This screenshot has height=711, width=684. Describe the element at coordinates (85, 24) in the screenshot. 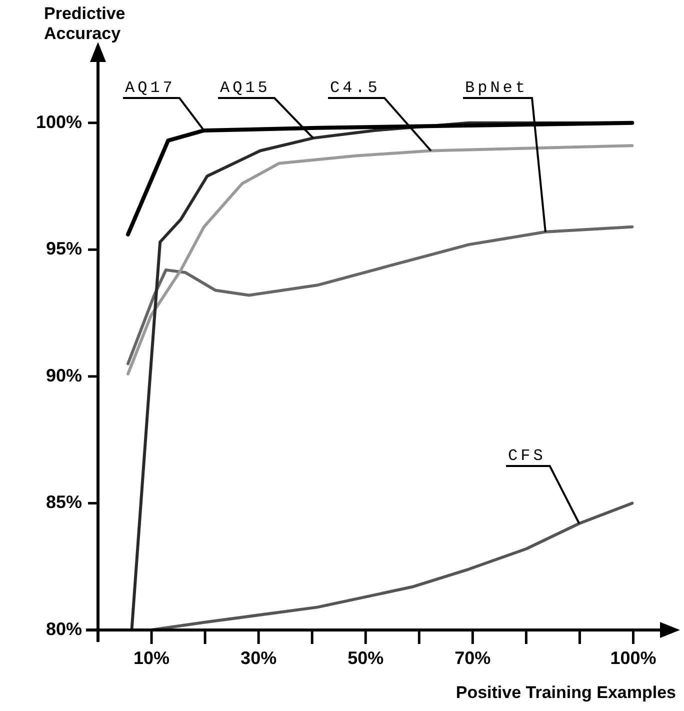

I see `y-axis-title: Predictive Accuracy` at that location.